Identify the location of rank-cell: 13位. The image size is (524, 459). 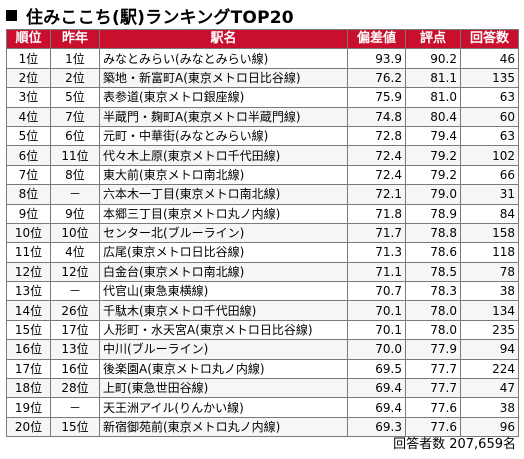
(28, 291).